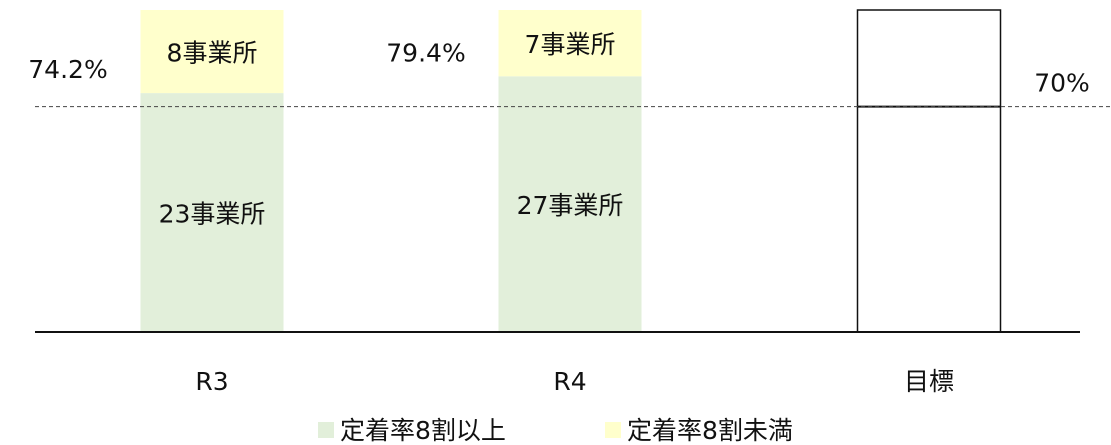 This screenshot has width=1111, height=445. Describe the element at coordinates (710, 430) in the screenshot. I see `legend-label: 定着率8割未満` at that location.